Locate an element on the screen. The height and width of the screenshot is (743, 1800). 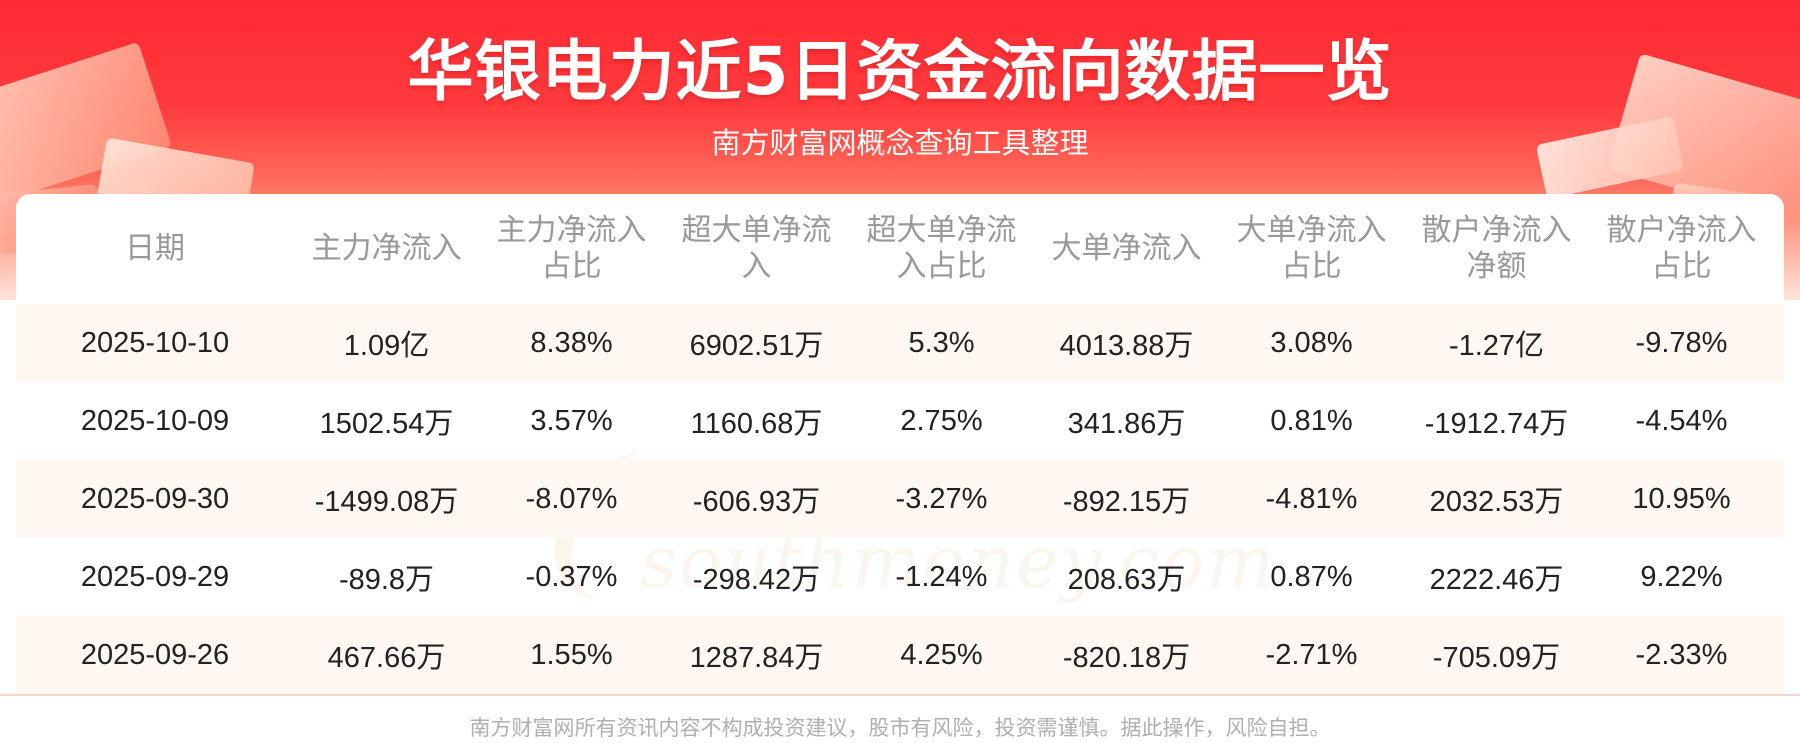
table-cell: -298.42万 is located at coordinates (756, 580).